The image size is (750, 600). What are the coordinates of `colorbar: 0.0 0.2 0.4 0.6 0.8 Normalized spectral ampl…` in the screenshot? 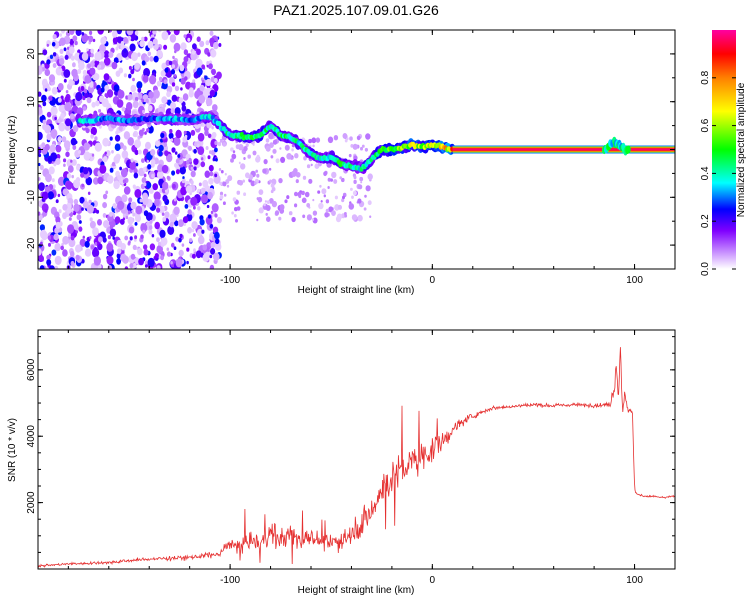 It's located at (723, 153).